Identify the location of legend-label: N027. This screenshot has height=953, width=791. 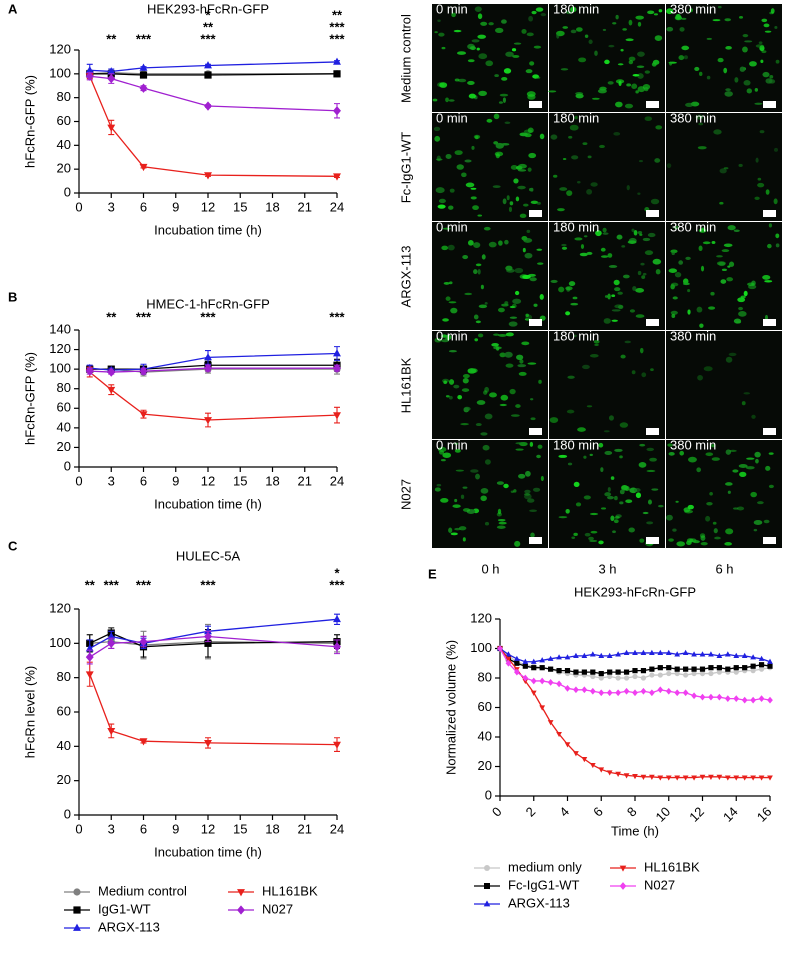
(277, 908).